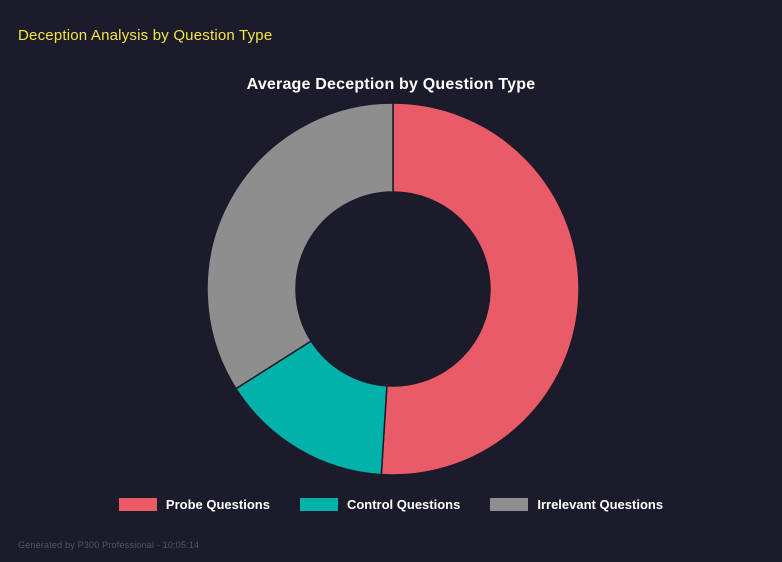 The image size is (782, 562). I want to click on legend-label: Probe Questions, so click(217, 504).